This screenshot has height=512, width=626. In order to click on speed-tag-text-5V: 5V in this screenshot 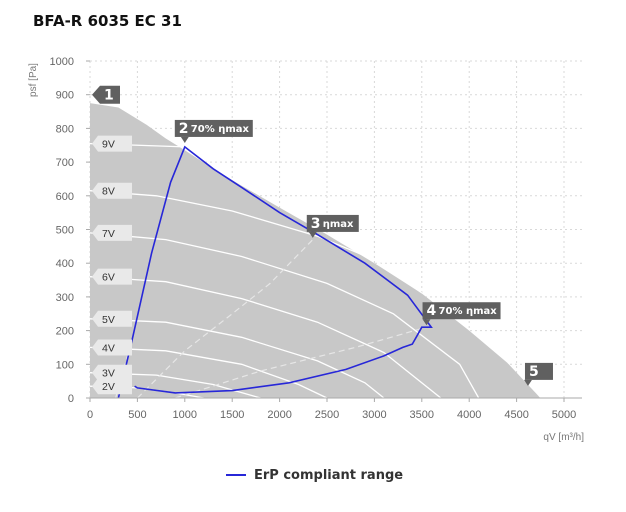, I will do `click(108, 320)`.